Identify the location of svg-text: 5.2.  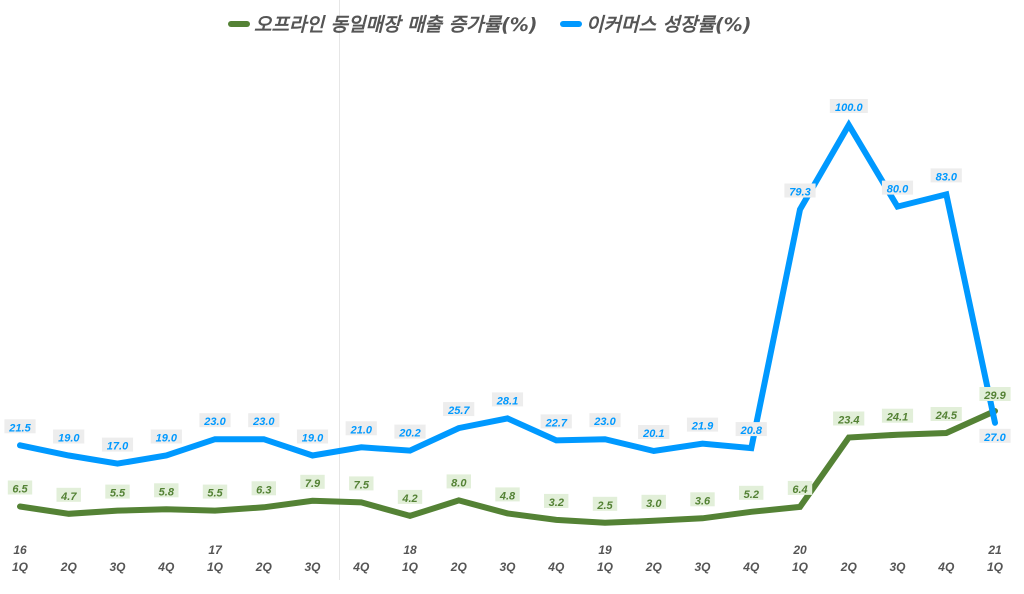
(751, 495).